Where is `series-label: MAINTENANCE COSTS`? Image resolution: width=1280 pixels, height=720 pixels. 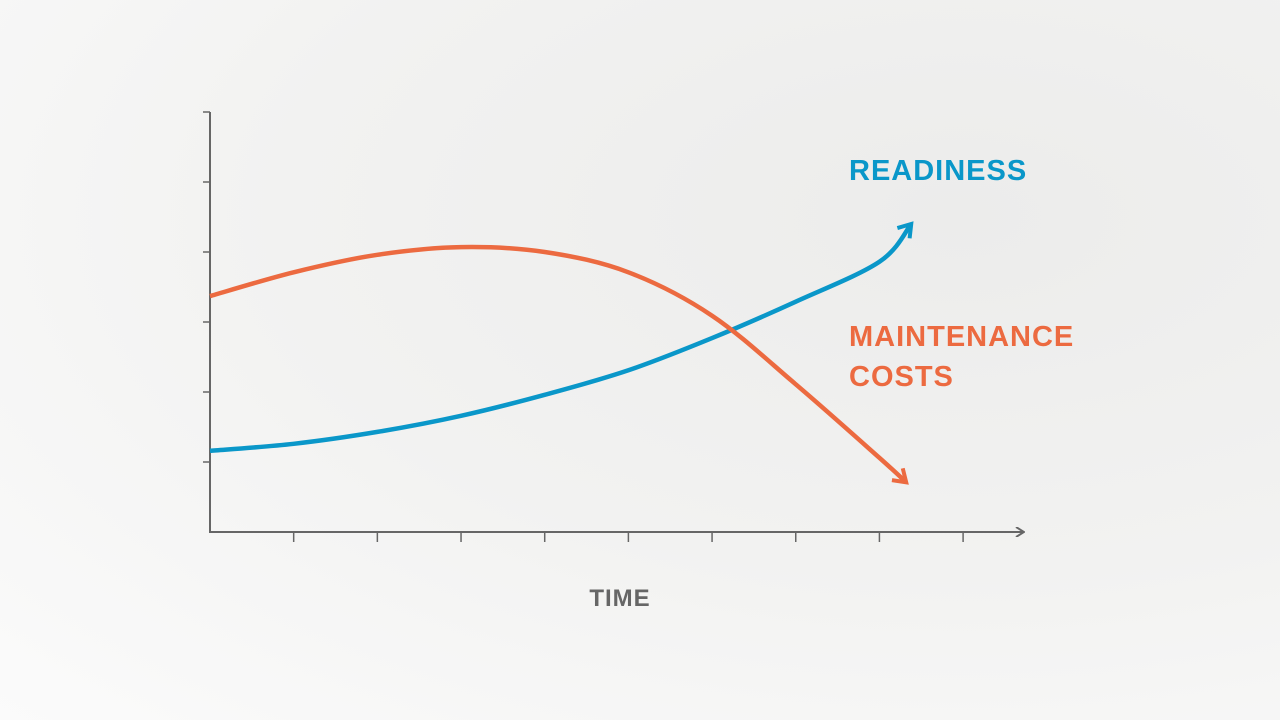 series-label: MAINTENANCE COSTS is located at coordinates (962, 357).